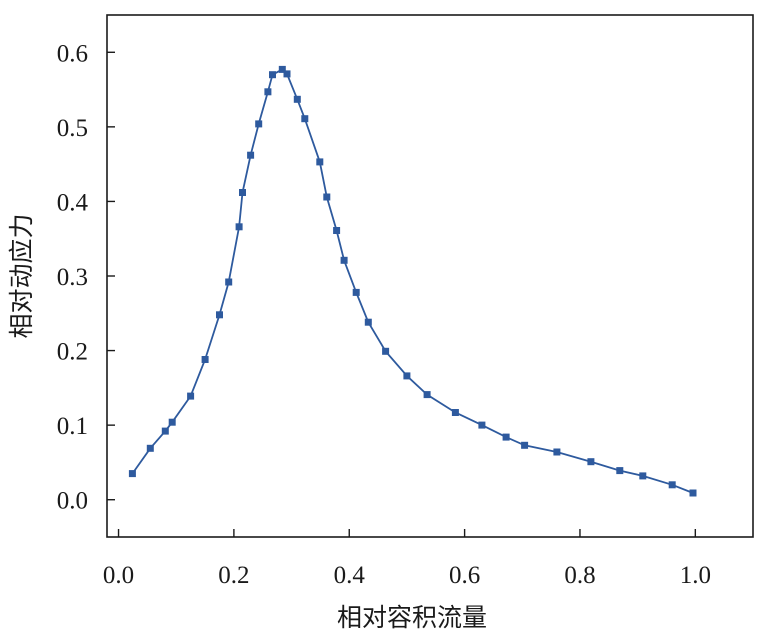 The height and width of the screenshot is (642, 768). What do you see at coordinates (412, 617) in the screenshot?
I see `x-axis-title: 相对容积流量` at bounding box center [412, 617].